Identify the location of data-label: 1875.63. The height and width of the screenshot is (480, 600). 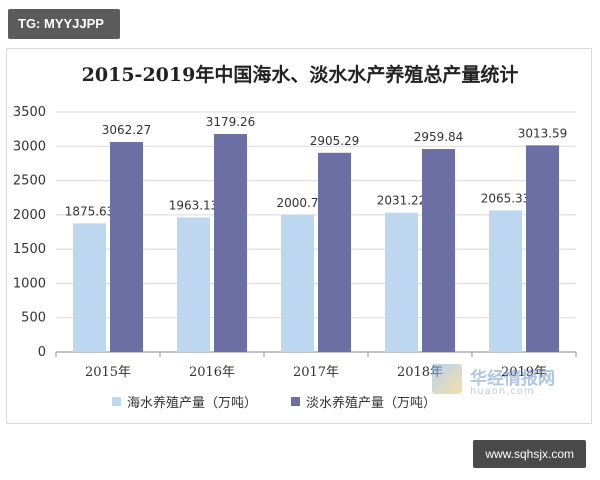
(90, 211).